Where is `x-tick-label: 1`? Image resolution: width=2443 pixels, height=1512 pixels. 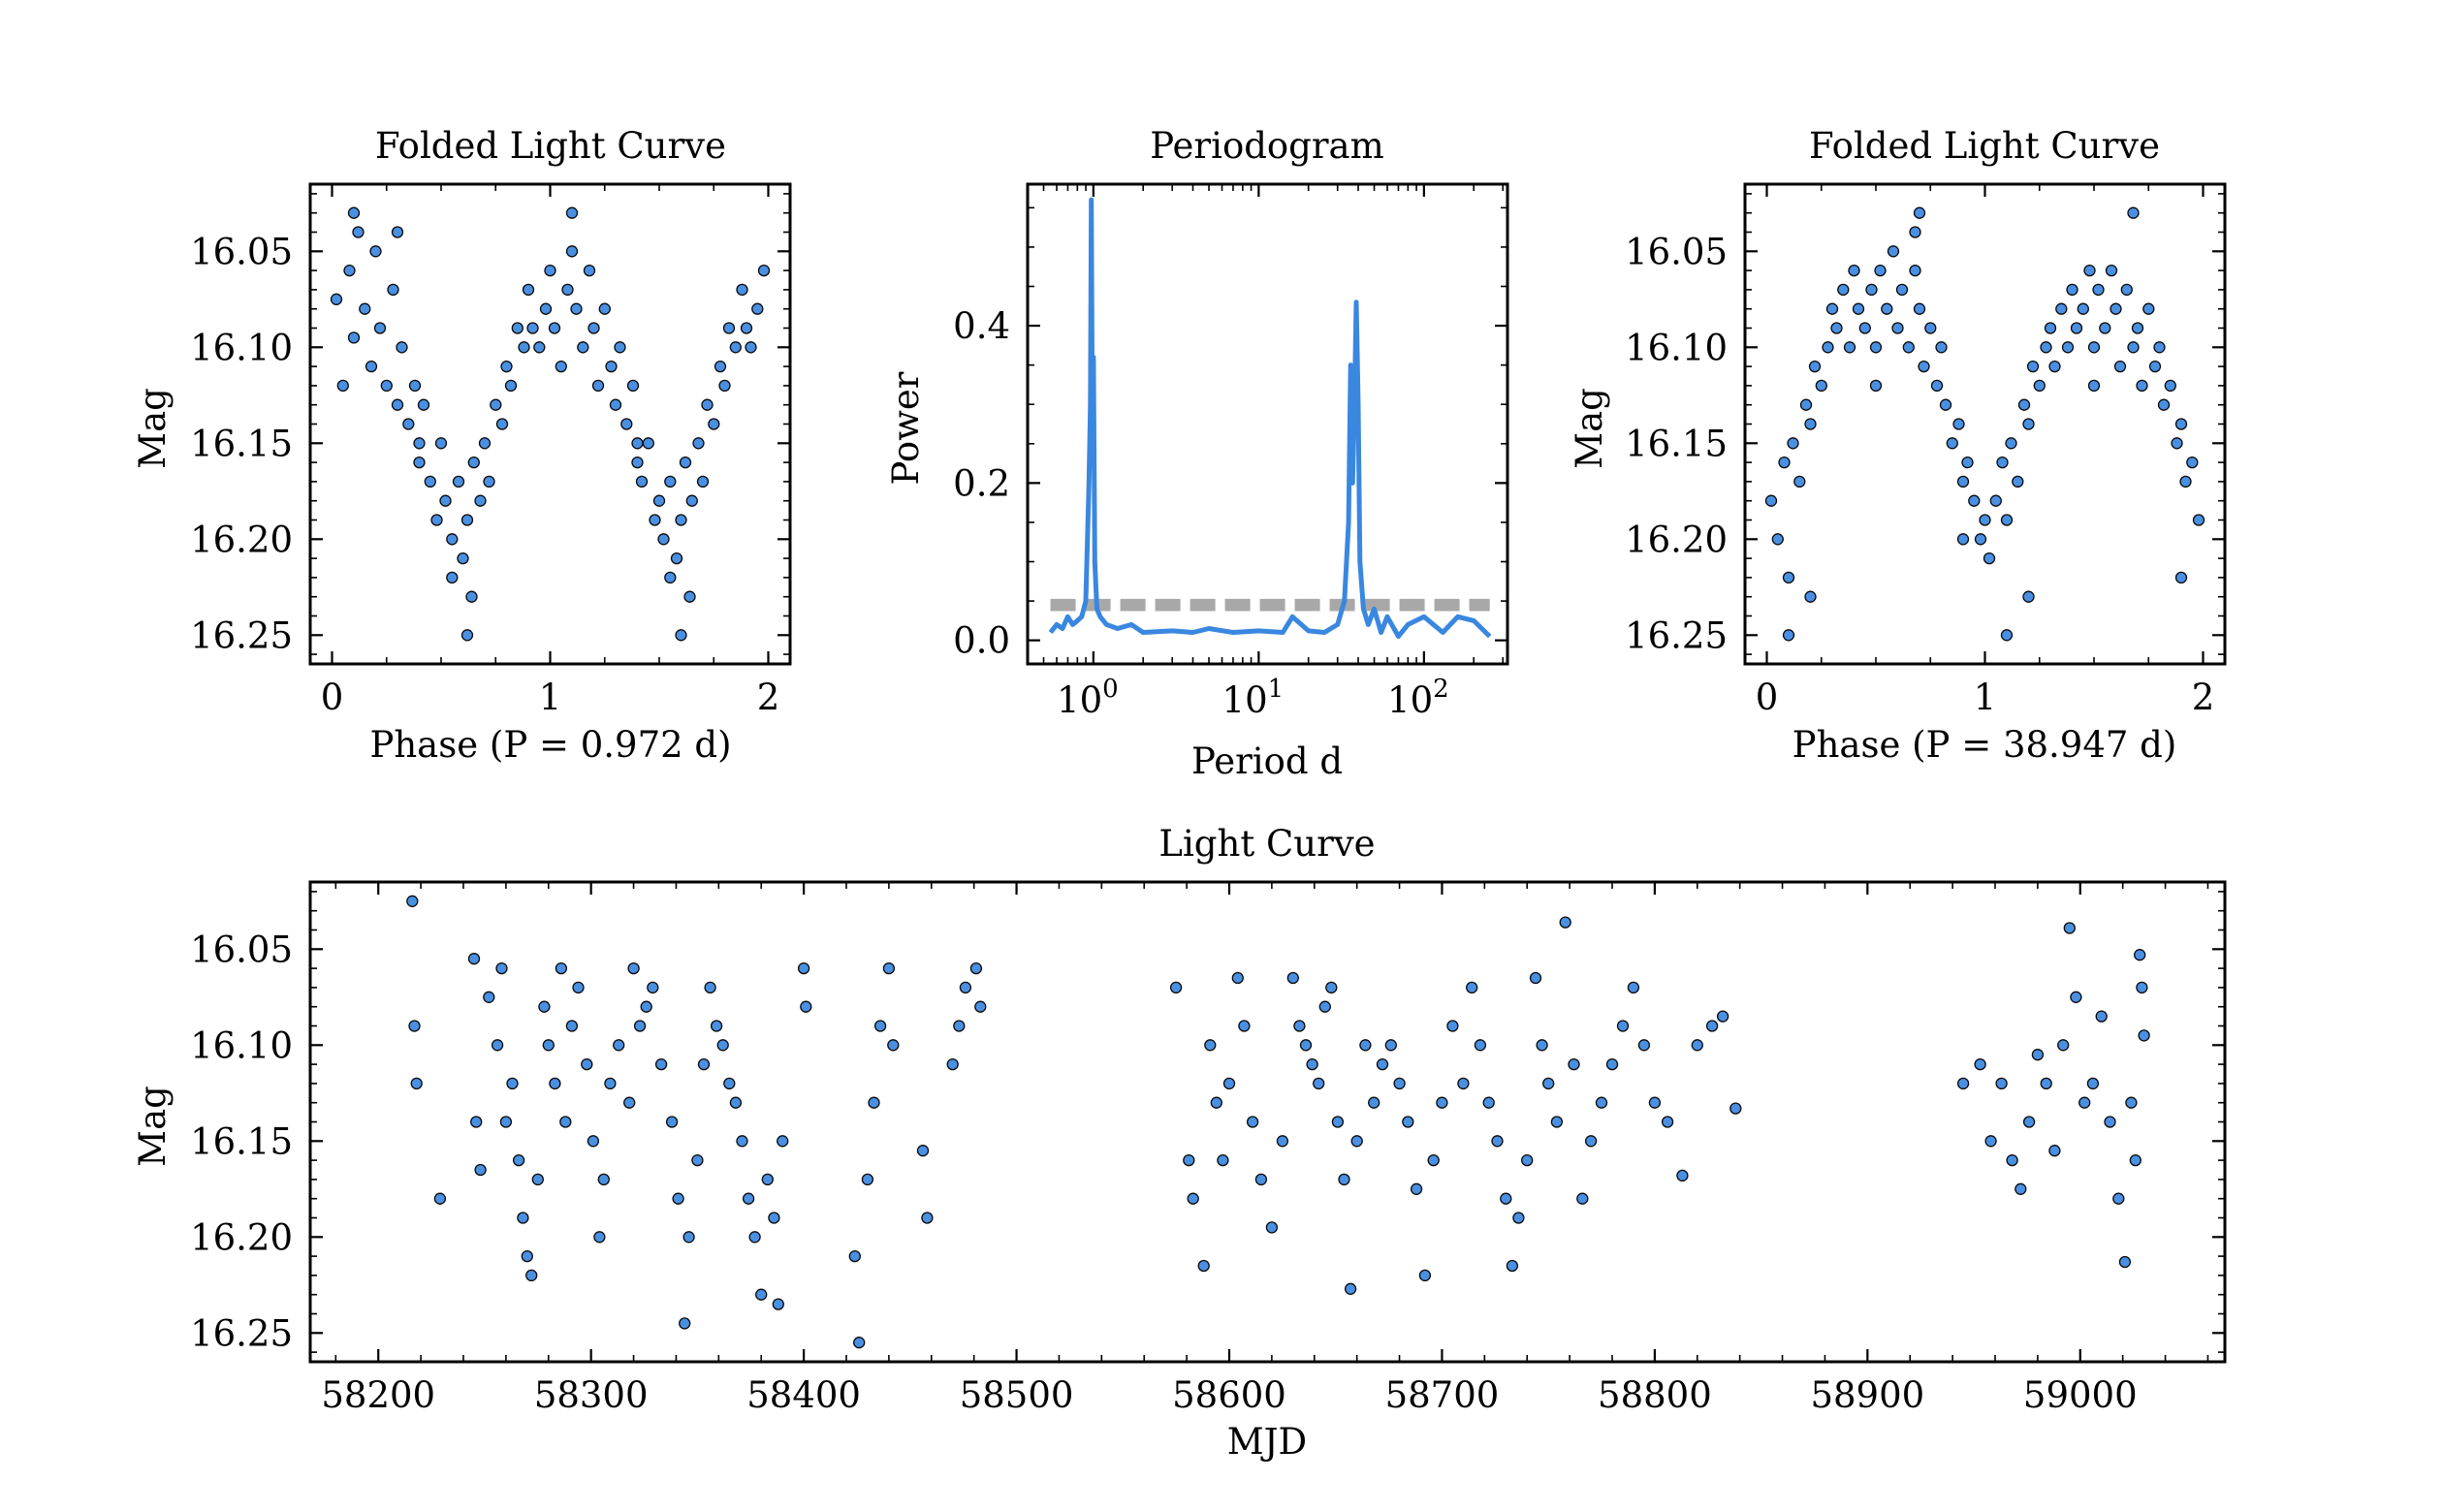 x-tick-label: 1 is located at coordinates (550, 698).